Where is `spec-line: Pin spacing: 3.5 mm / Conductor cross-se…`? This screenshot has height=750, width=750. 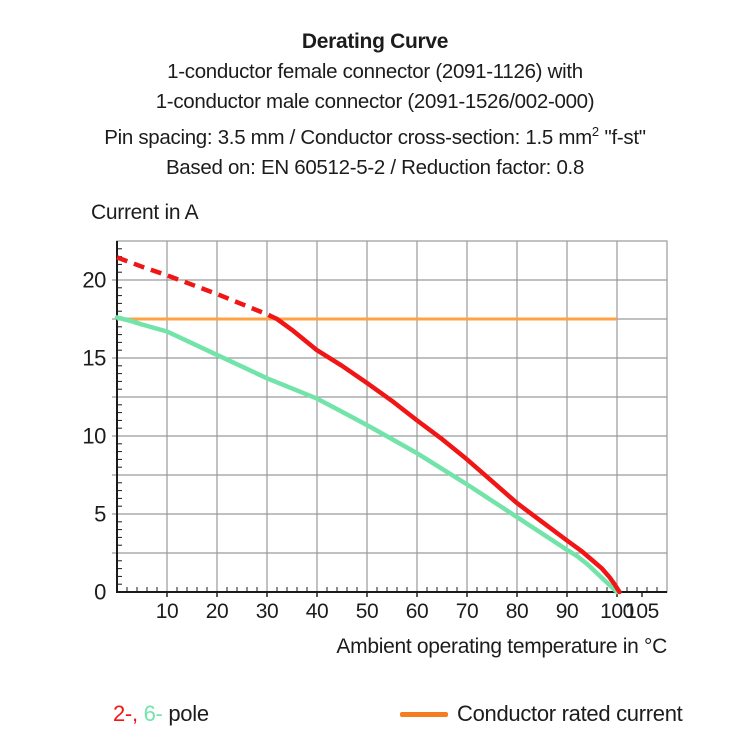
spec-line: Pin spacing: 3.5 mm / Conductor cross-se… is located at coordinates (375, 135).